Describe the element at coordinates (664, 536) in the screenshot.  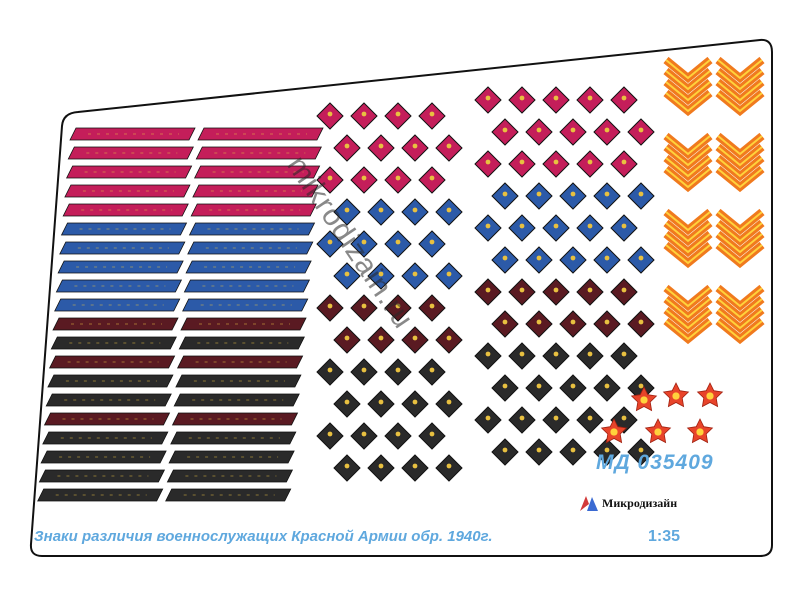
I see `scale-label: 1:35` at that location.